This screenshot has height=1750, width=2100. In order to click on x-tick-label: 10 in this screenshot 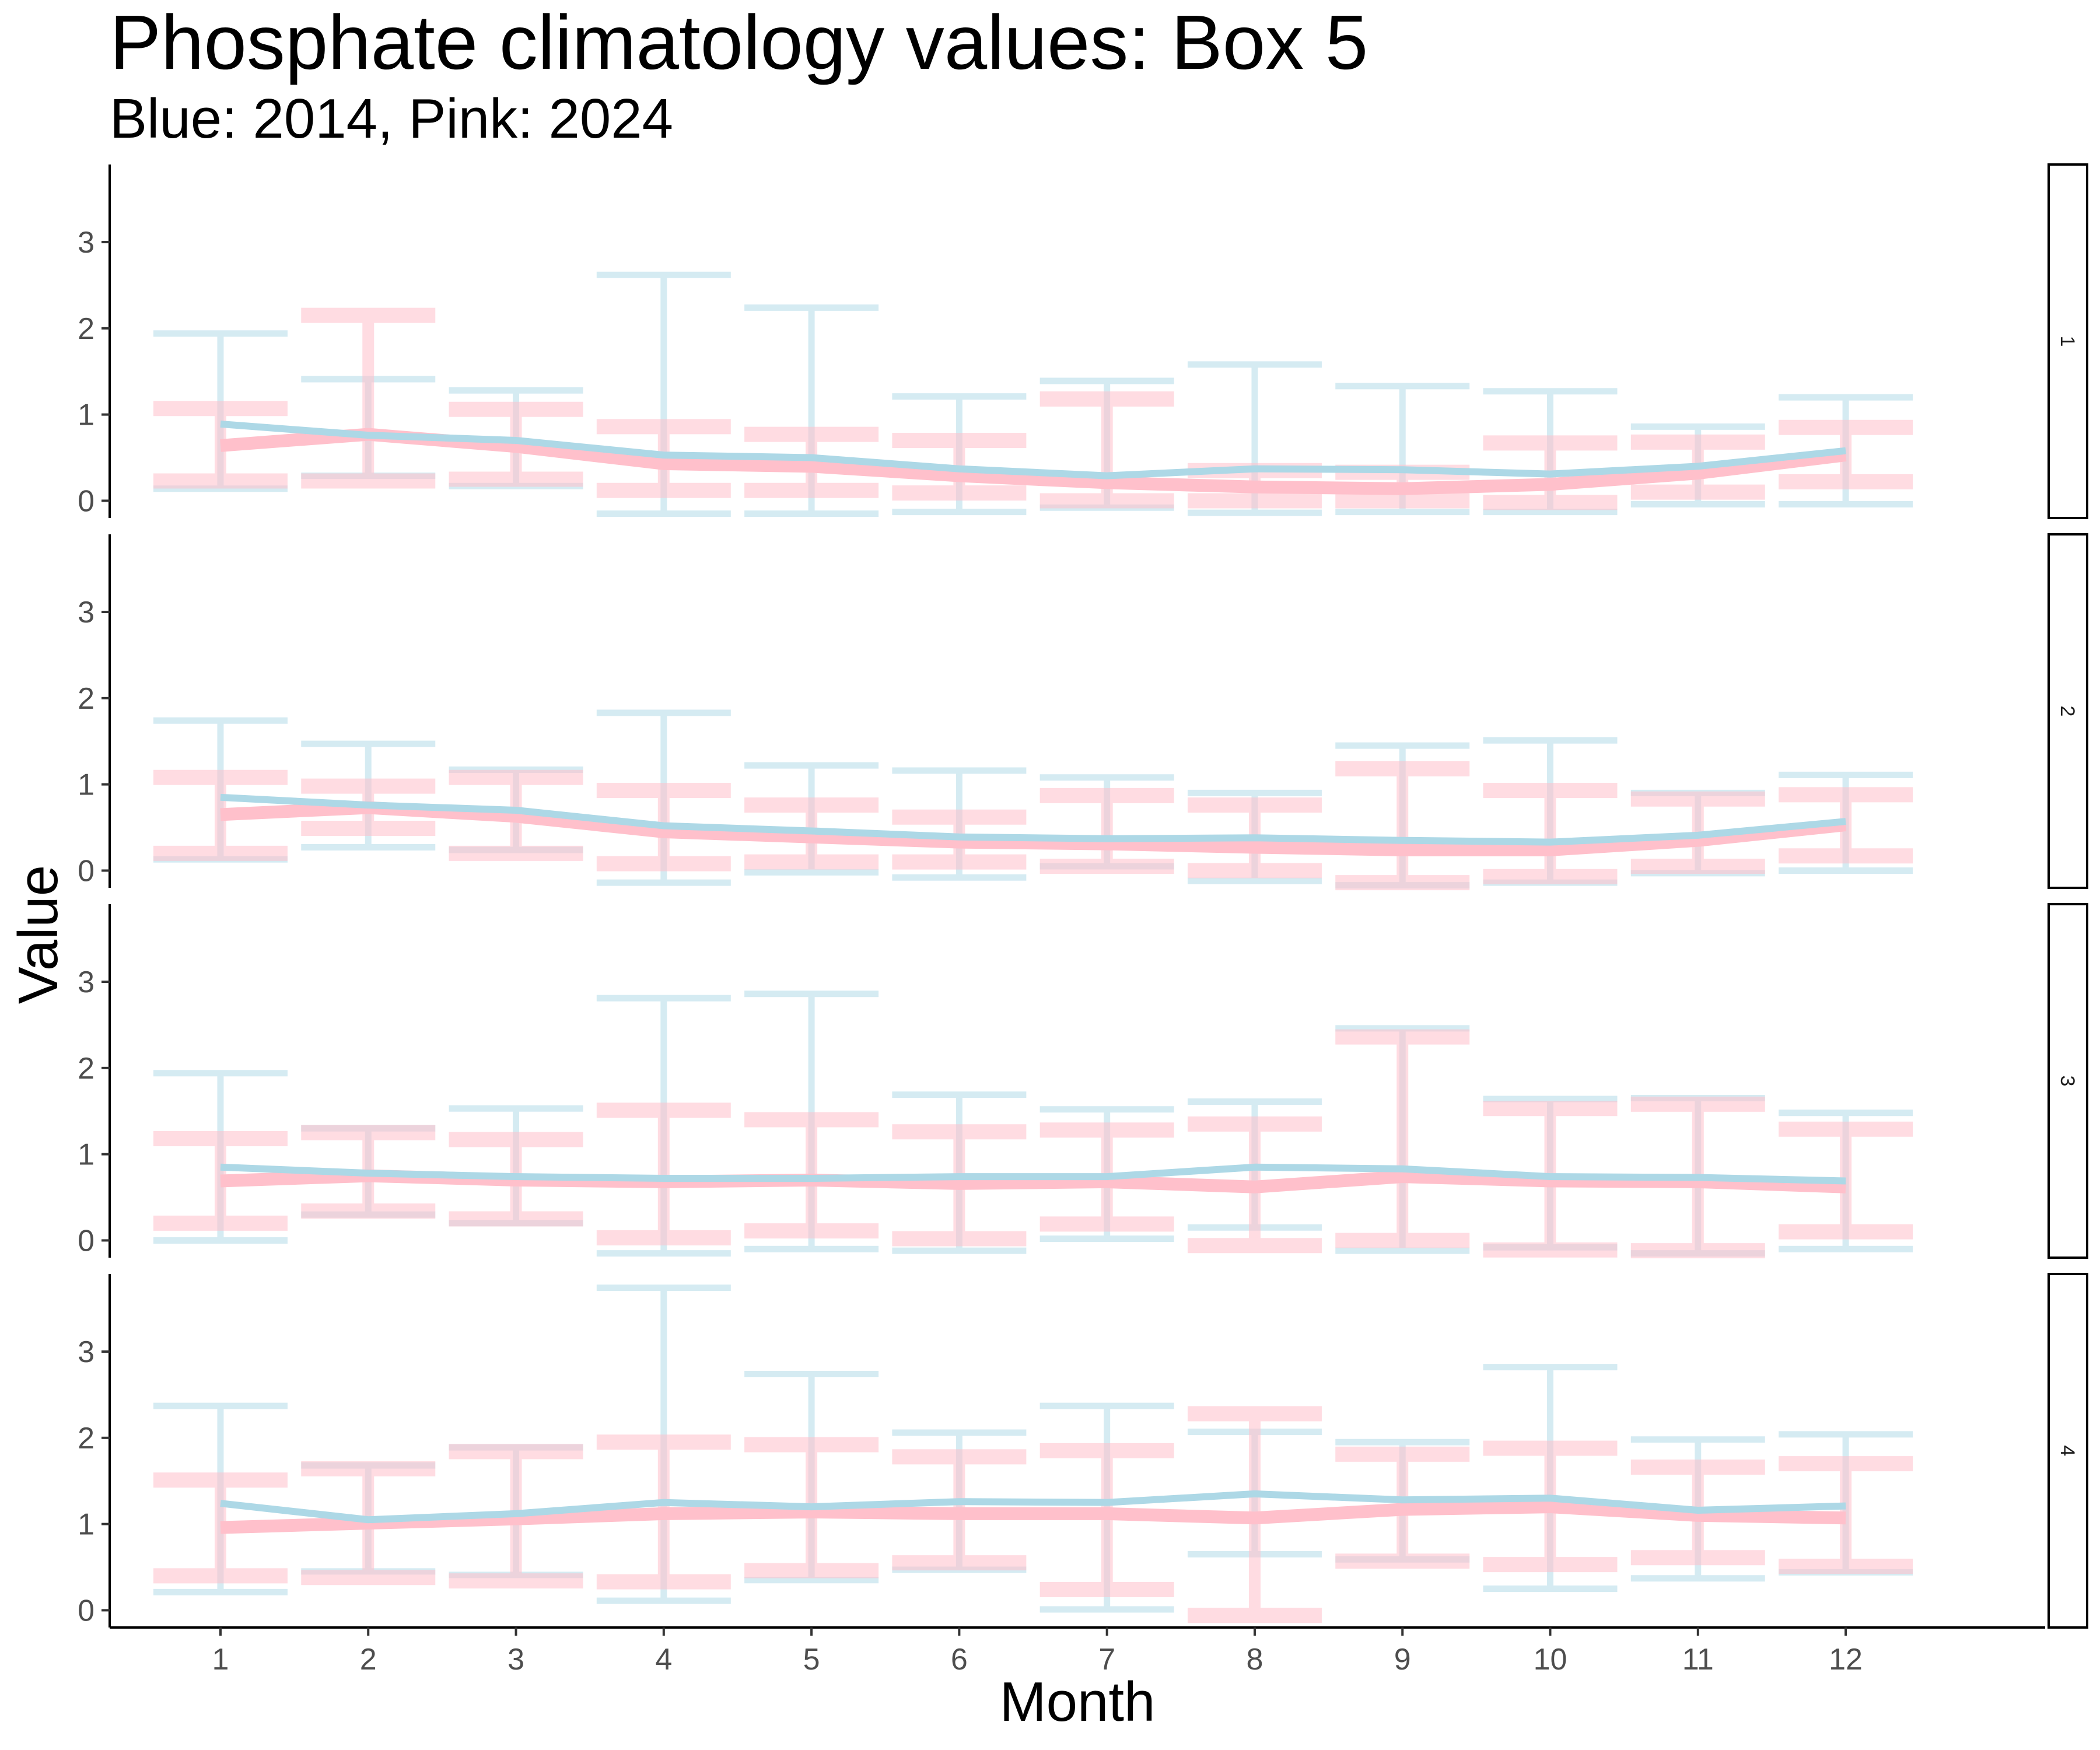, I will do `click(1550, 1659)`.